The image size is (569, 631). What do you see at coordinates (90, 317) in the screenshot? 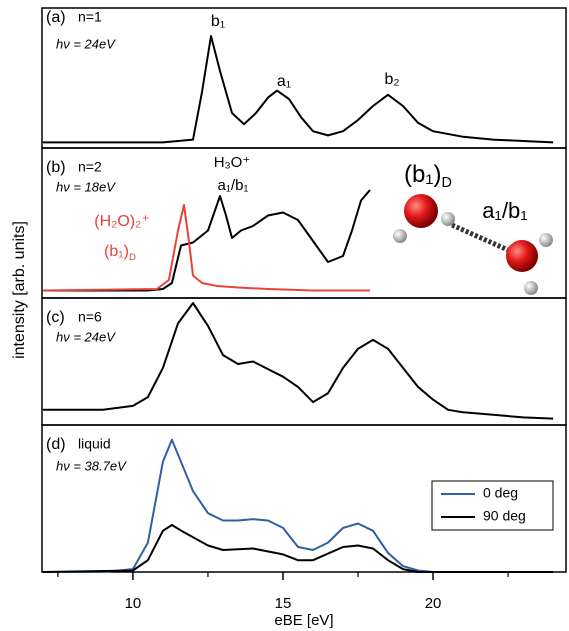
I see `panel-subtitle: n=6` at bounding box center [90, 317].